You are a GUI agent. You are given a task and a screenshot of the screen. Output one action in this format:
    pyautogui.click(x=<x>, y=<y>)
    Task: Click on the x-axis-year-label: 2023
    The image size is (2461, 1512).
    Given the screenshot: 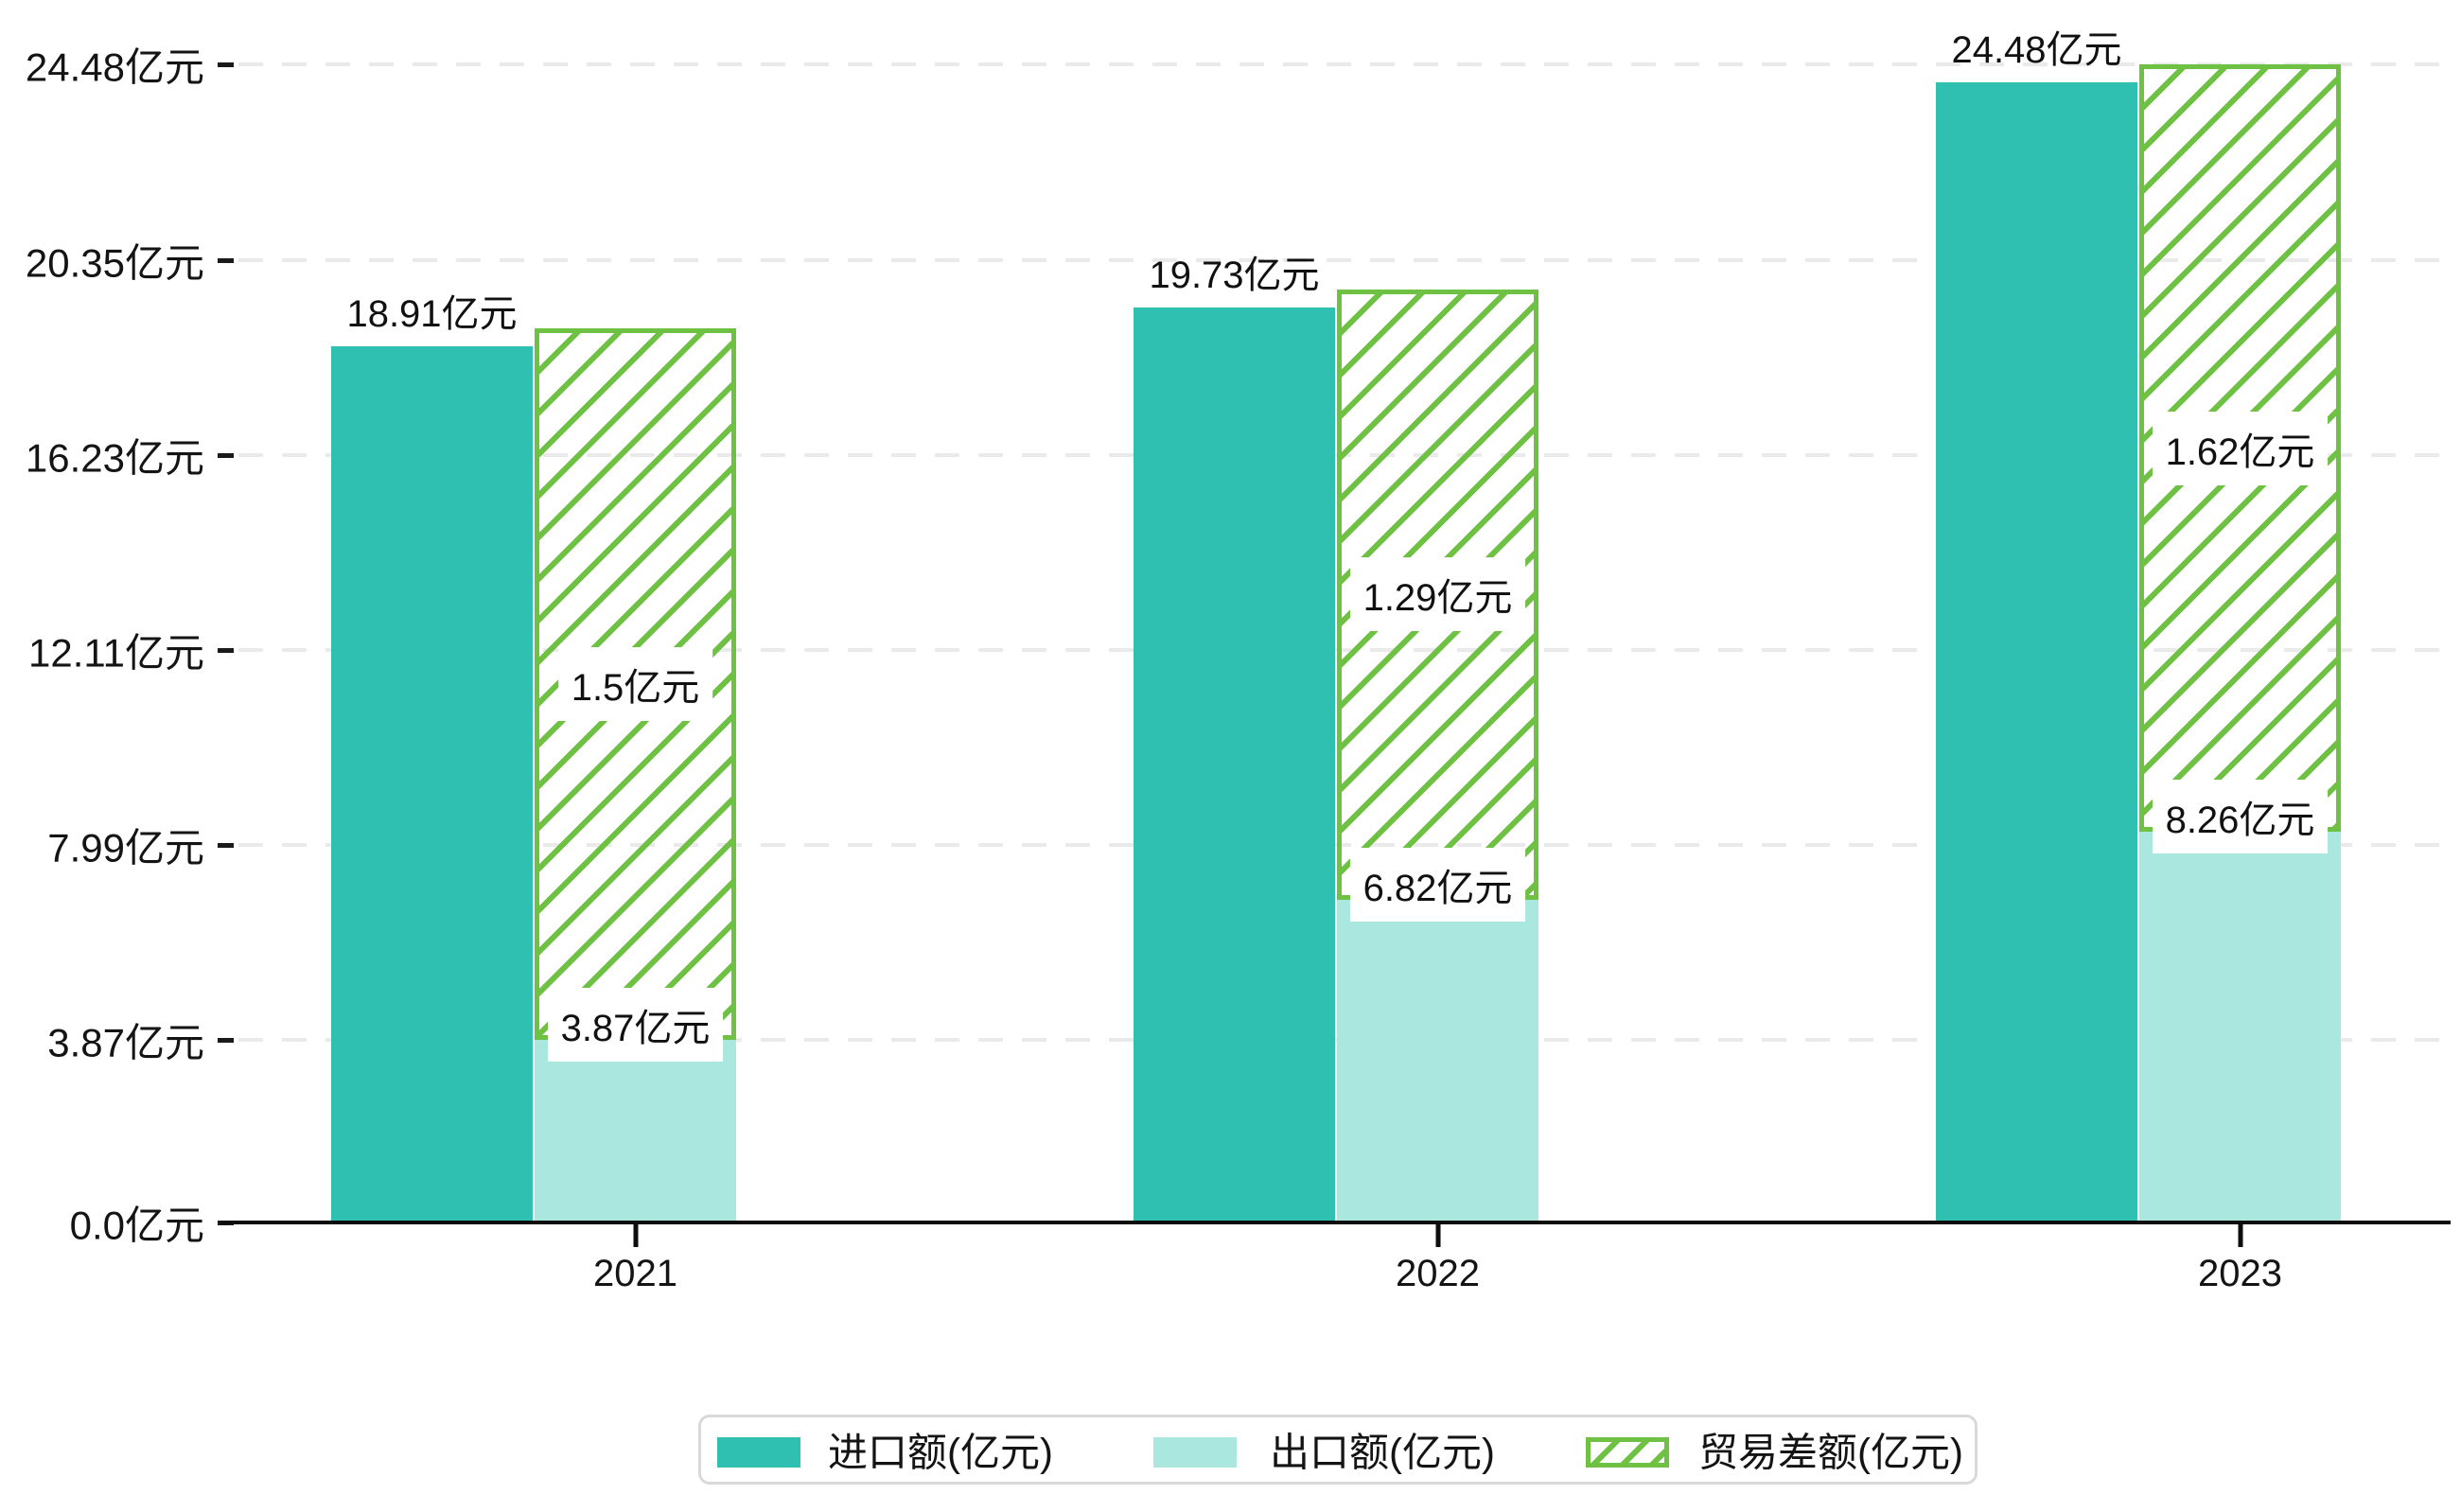 What is the action you would take?
    pyautogui.click(x=2240, y=1273)
    